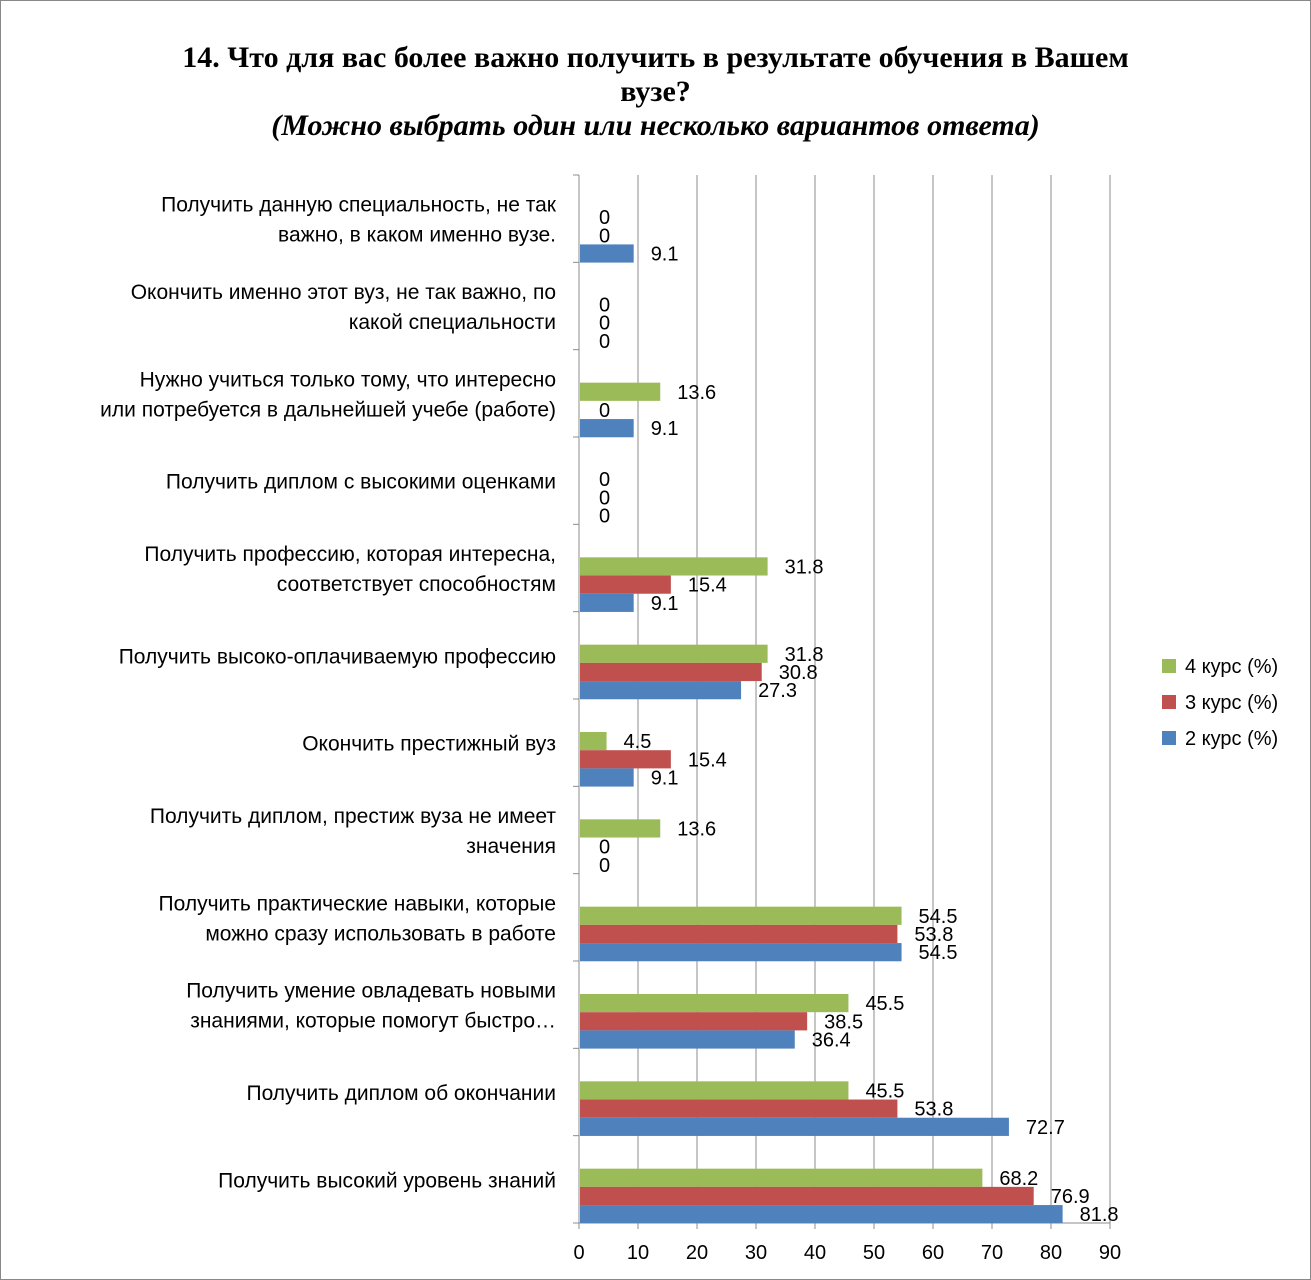  Describe the element at coordinates (638, 1253) in the screenshot. I see `x-tick-label: 10` at that location.